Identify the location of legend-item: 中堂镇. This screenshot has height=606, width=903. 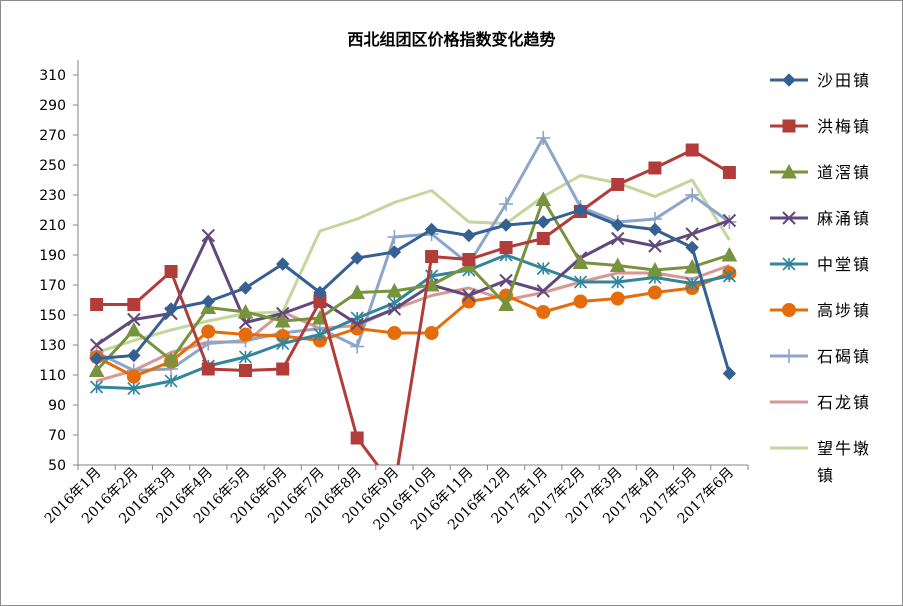
(820, 264).